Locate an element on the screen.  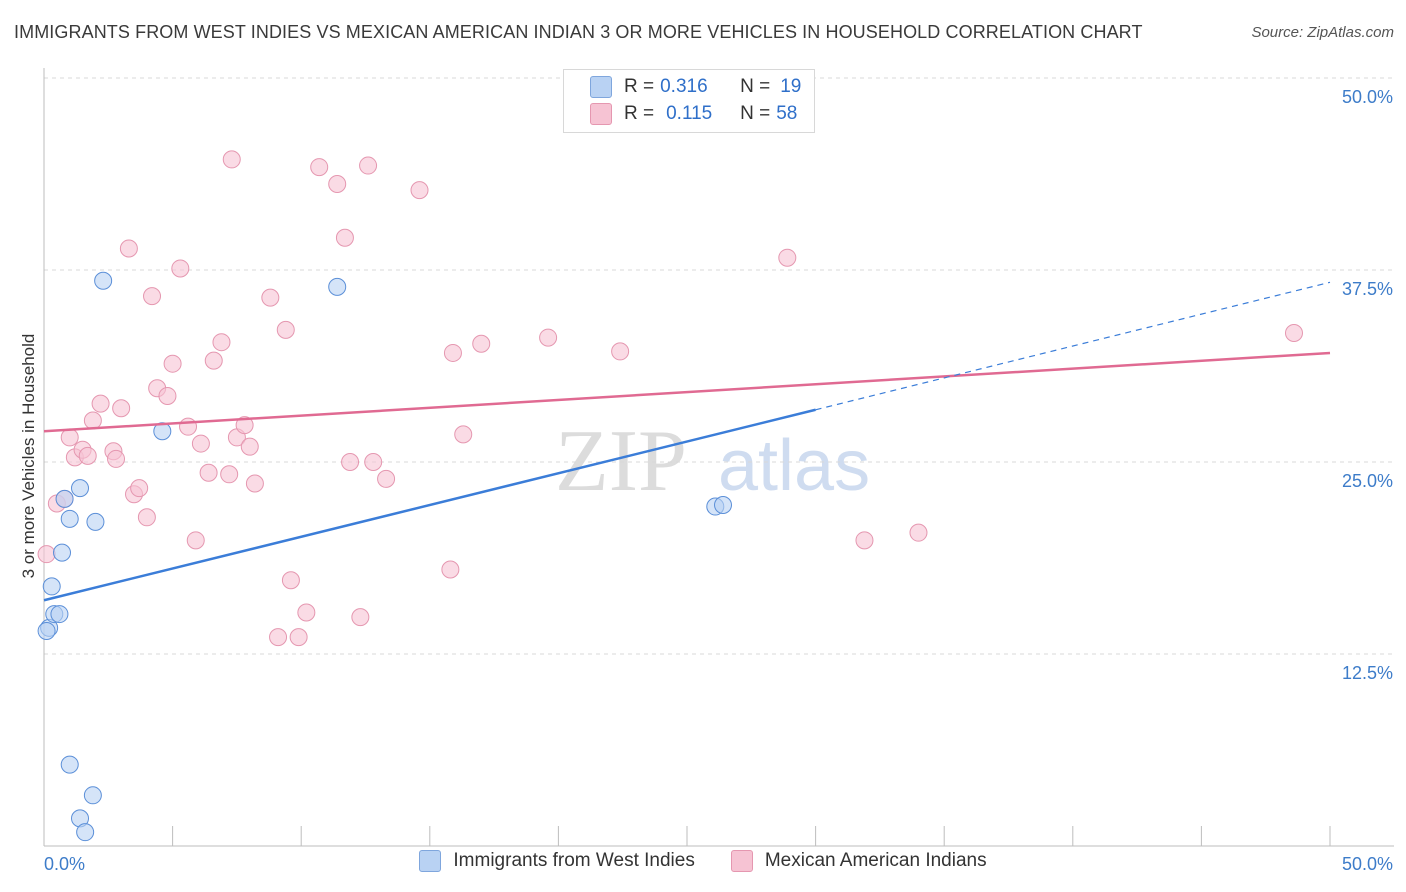
trend-line-mexican-american-indians is located at coordinates (687, 392).